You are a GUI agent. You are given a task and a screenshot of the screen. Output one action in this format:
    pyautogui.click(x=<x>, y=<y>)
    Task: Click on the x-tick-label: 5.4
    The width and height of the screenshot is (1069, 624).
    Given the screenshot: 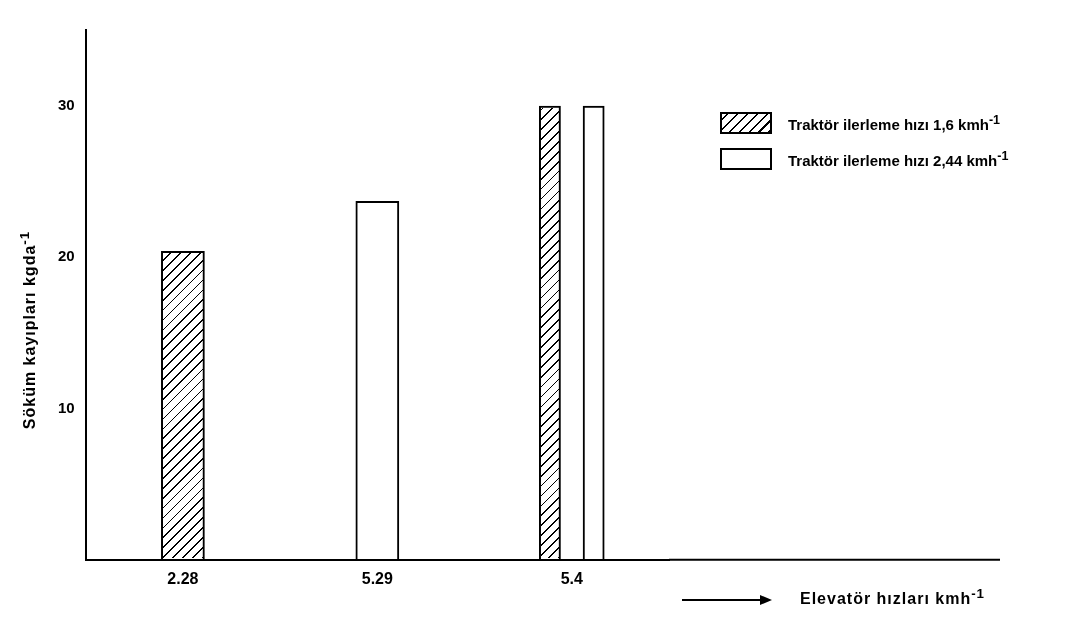 What is the action you would take?
    pyautogui.click(x=571, y=578)
    